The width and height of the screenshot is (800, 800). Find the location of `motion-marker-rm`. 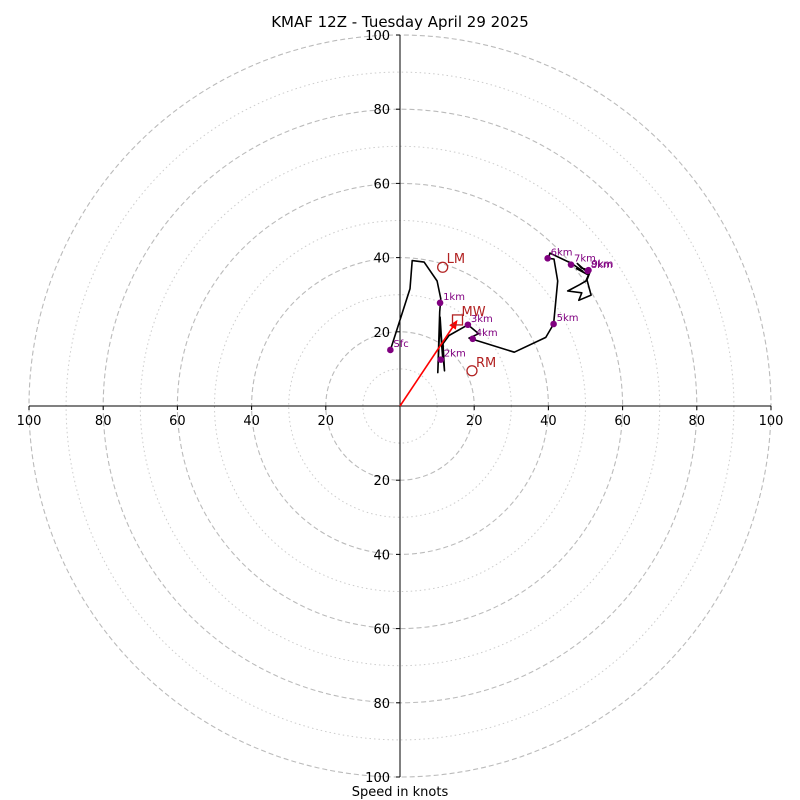

motion-marker-rm is located at coordinates (472, 371).